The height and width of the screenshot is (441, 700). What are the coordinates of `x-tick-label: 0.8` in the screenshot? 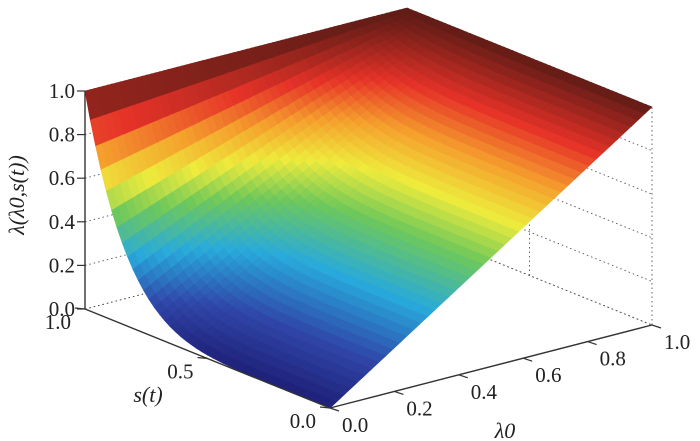 It's located at (613, 359).